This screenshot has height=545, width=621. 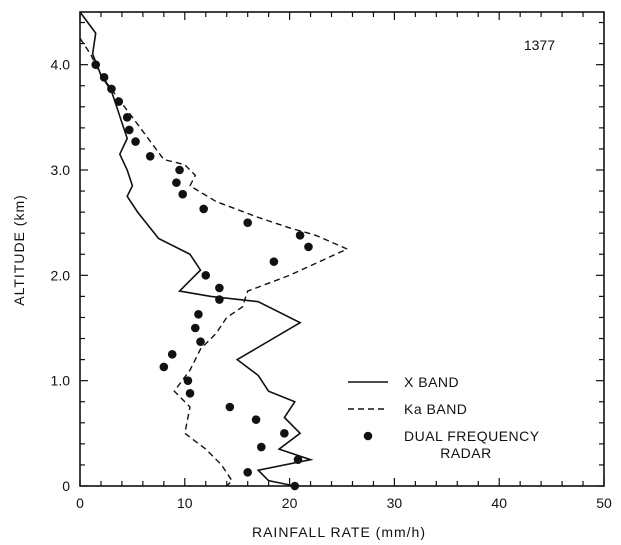 I want to click on x-tick-label: 50, so click(x=604, y=503).